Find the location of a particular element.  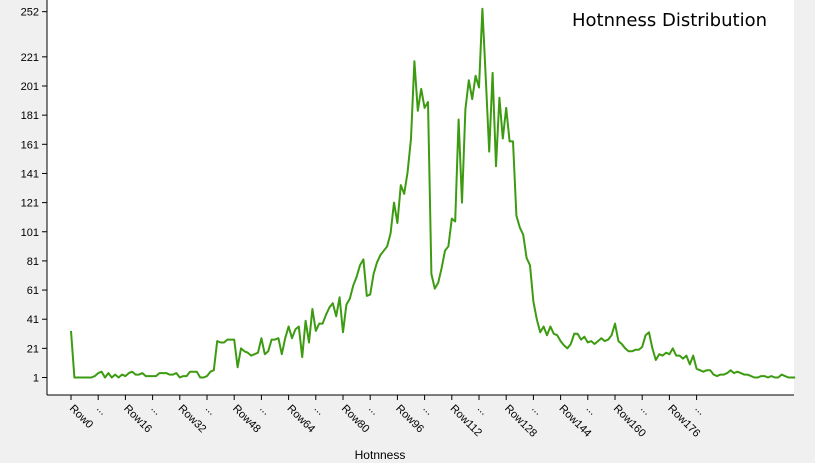

y-tick-label: 141 is located at coordinates (30, 174).